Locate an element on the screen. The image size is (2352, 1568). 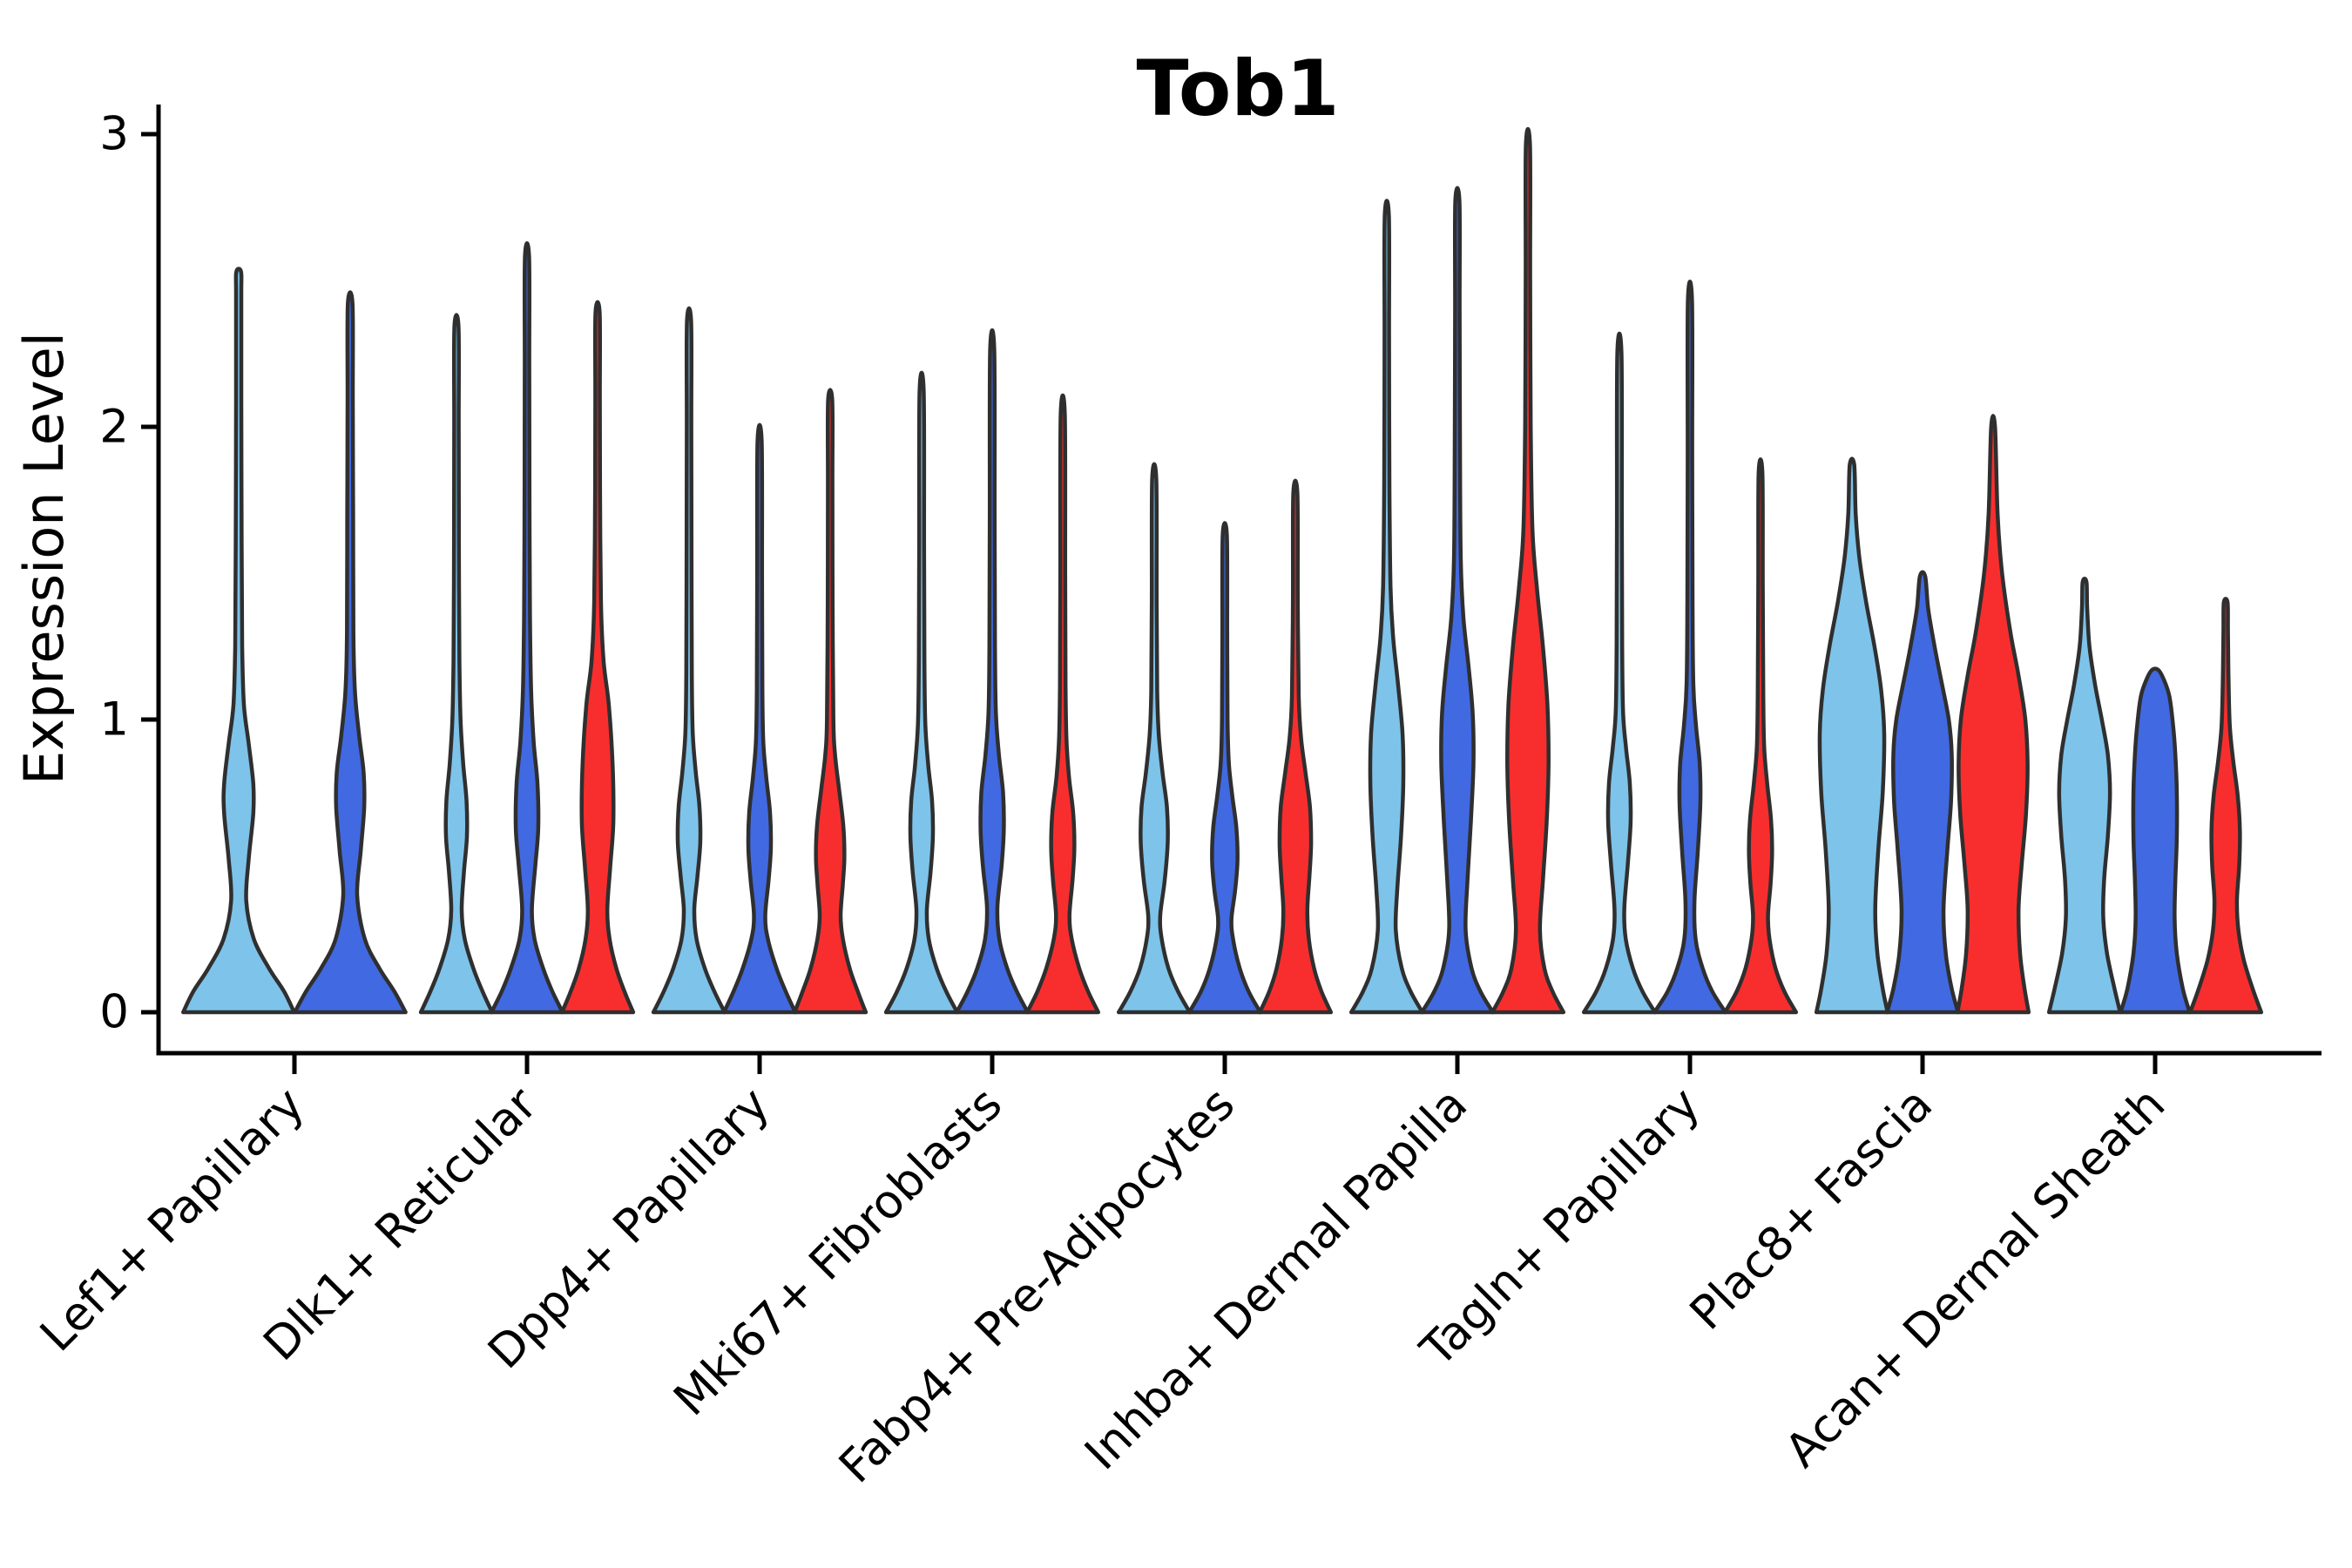
violin-inhba-dermal-papilla-red is located at coordinates (1528, 570).